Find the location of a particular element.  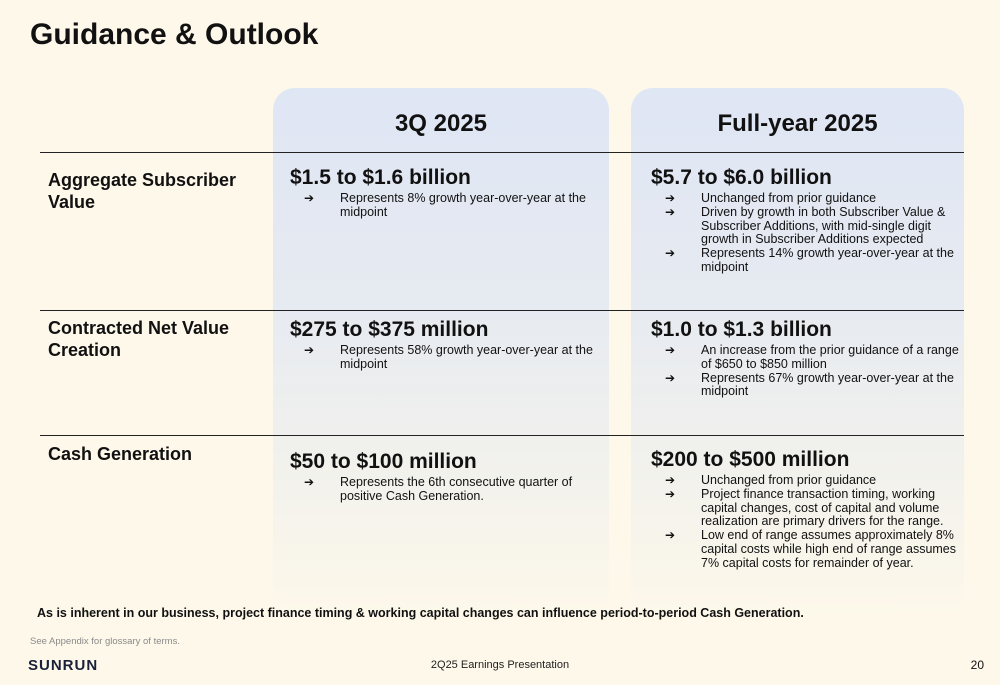

guidance-value: $275 to $375 million is located at coordinates (389, 329).